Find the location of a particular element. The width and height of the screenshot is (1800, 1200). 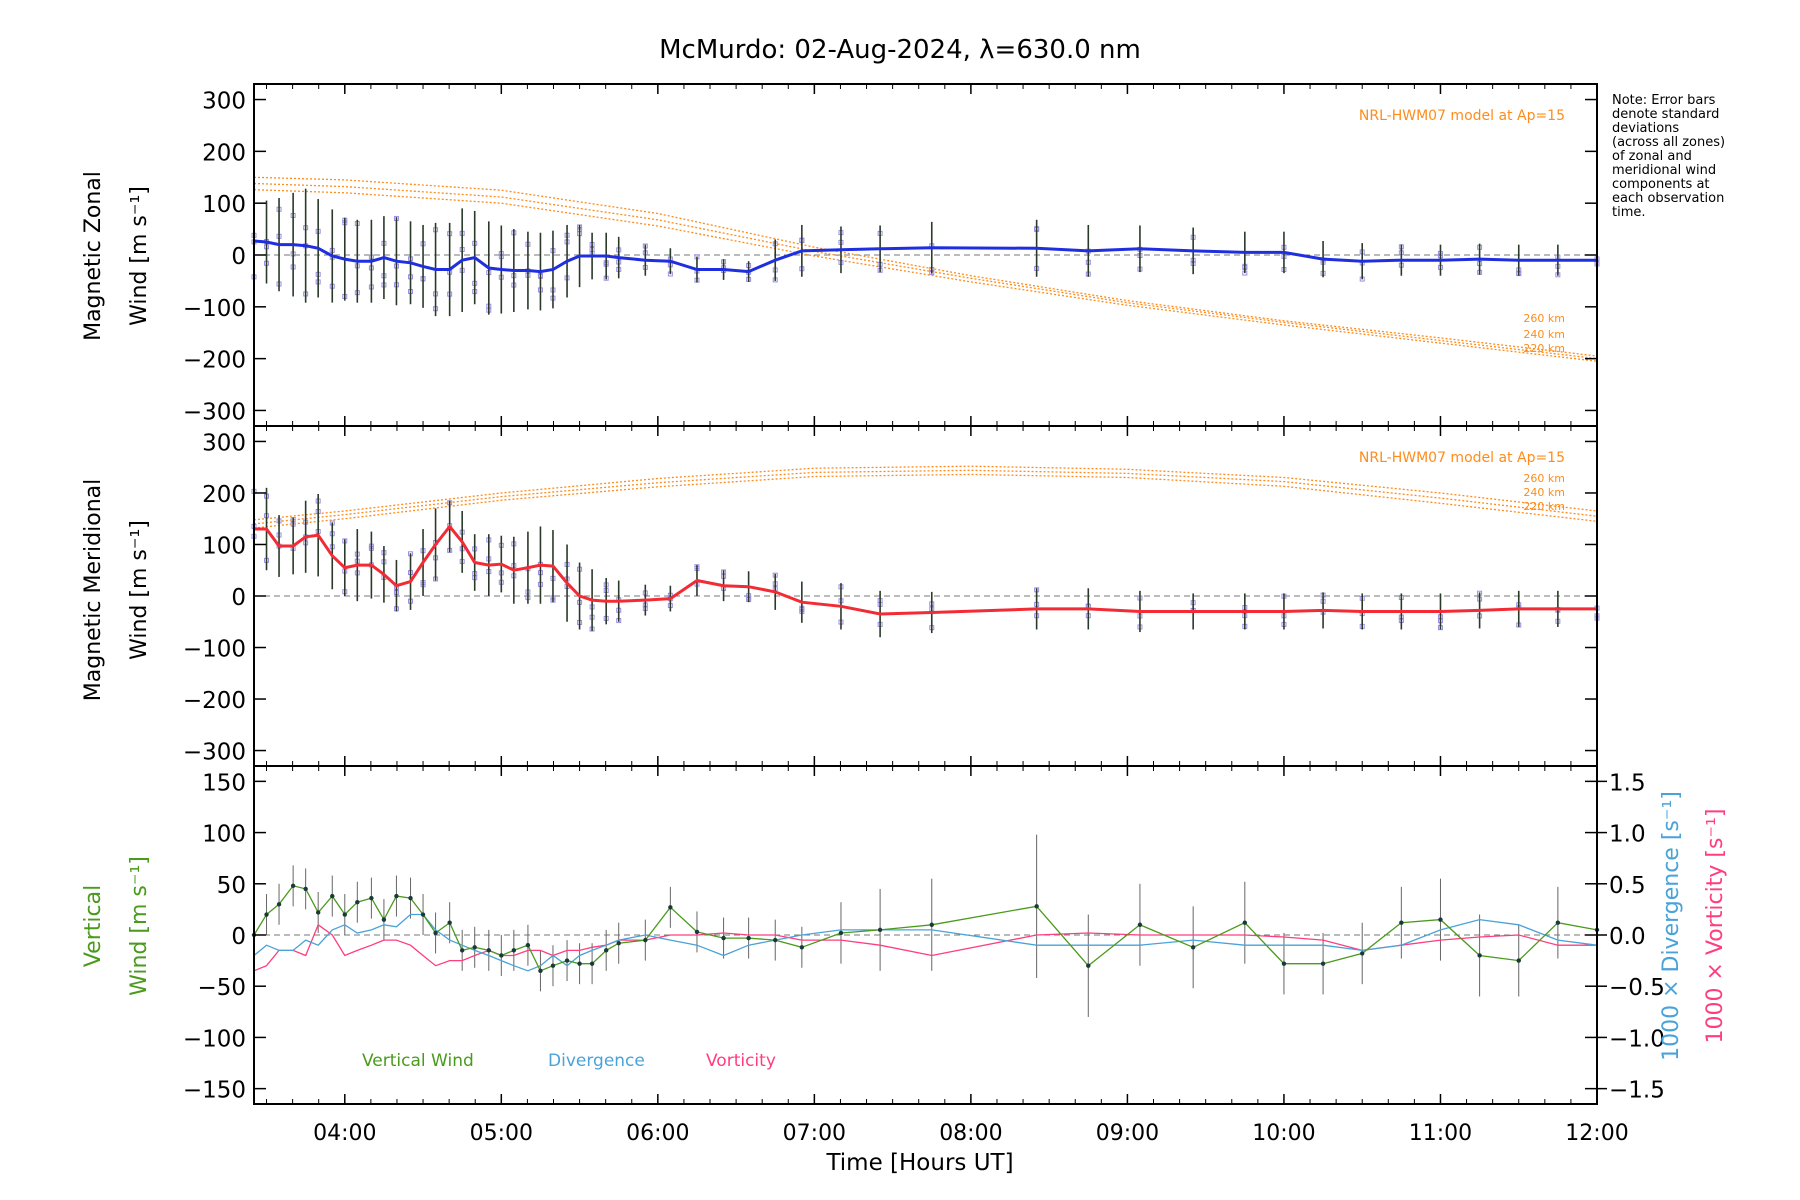

right-y-tick-label: 0.5 is located at coordinates (1627, 886).